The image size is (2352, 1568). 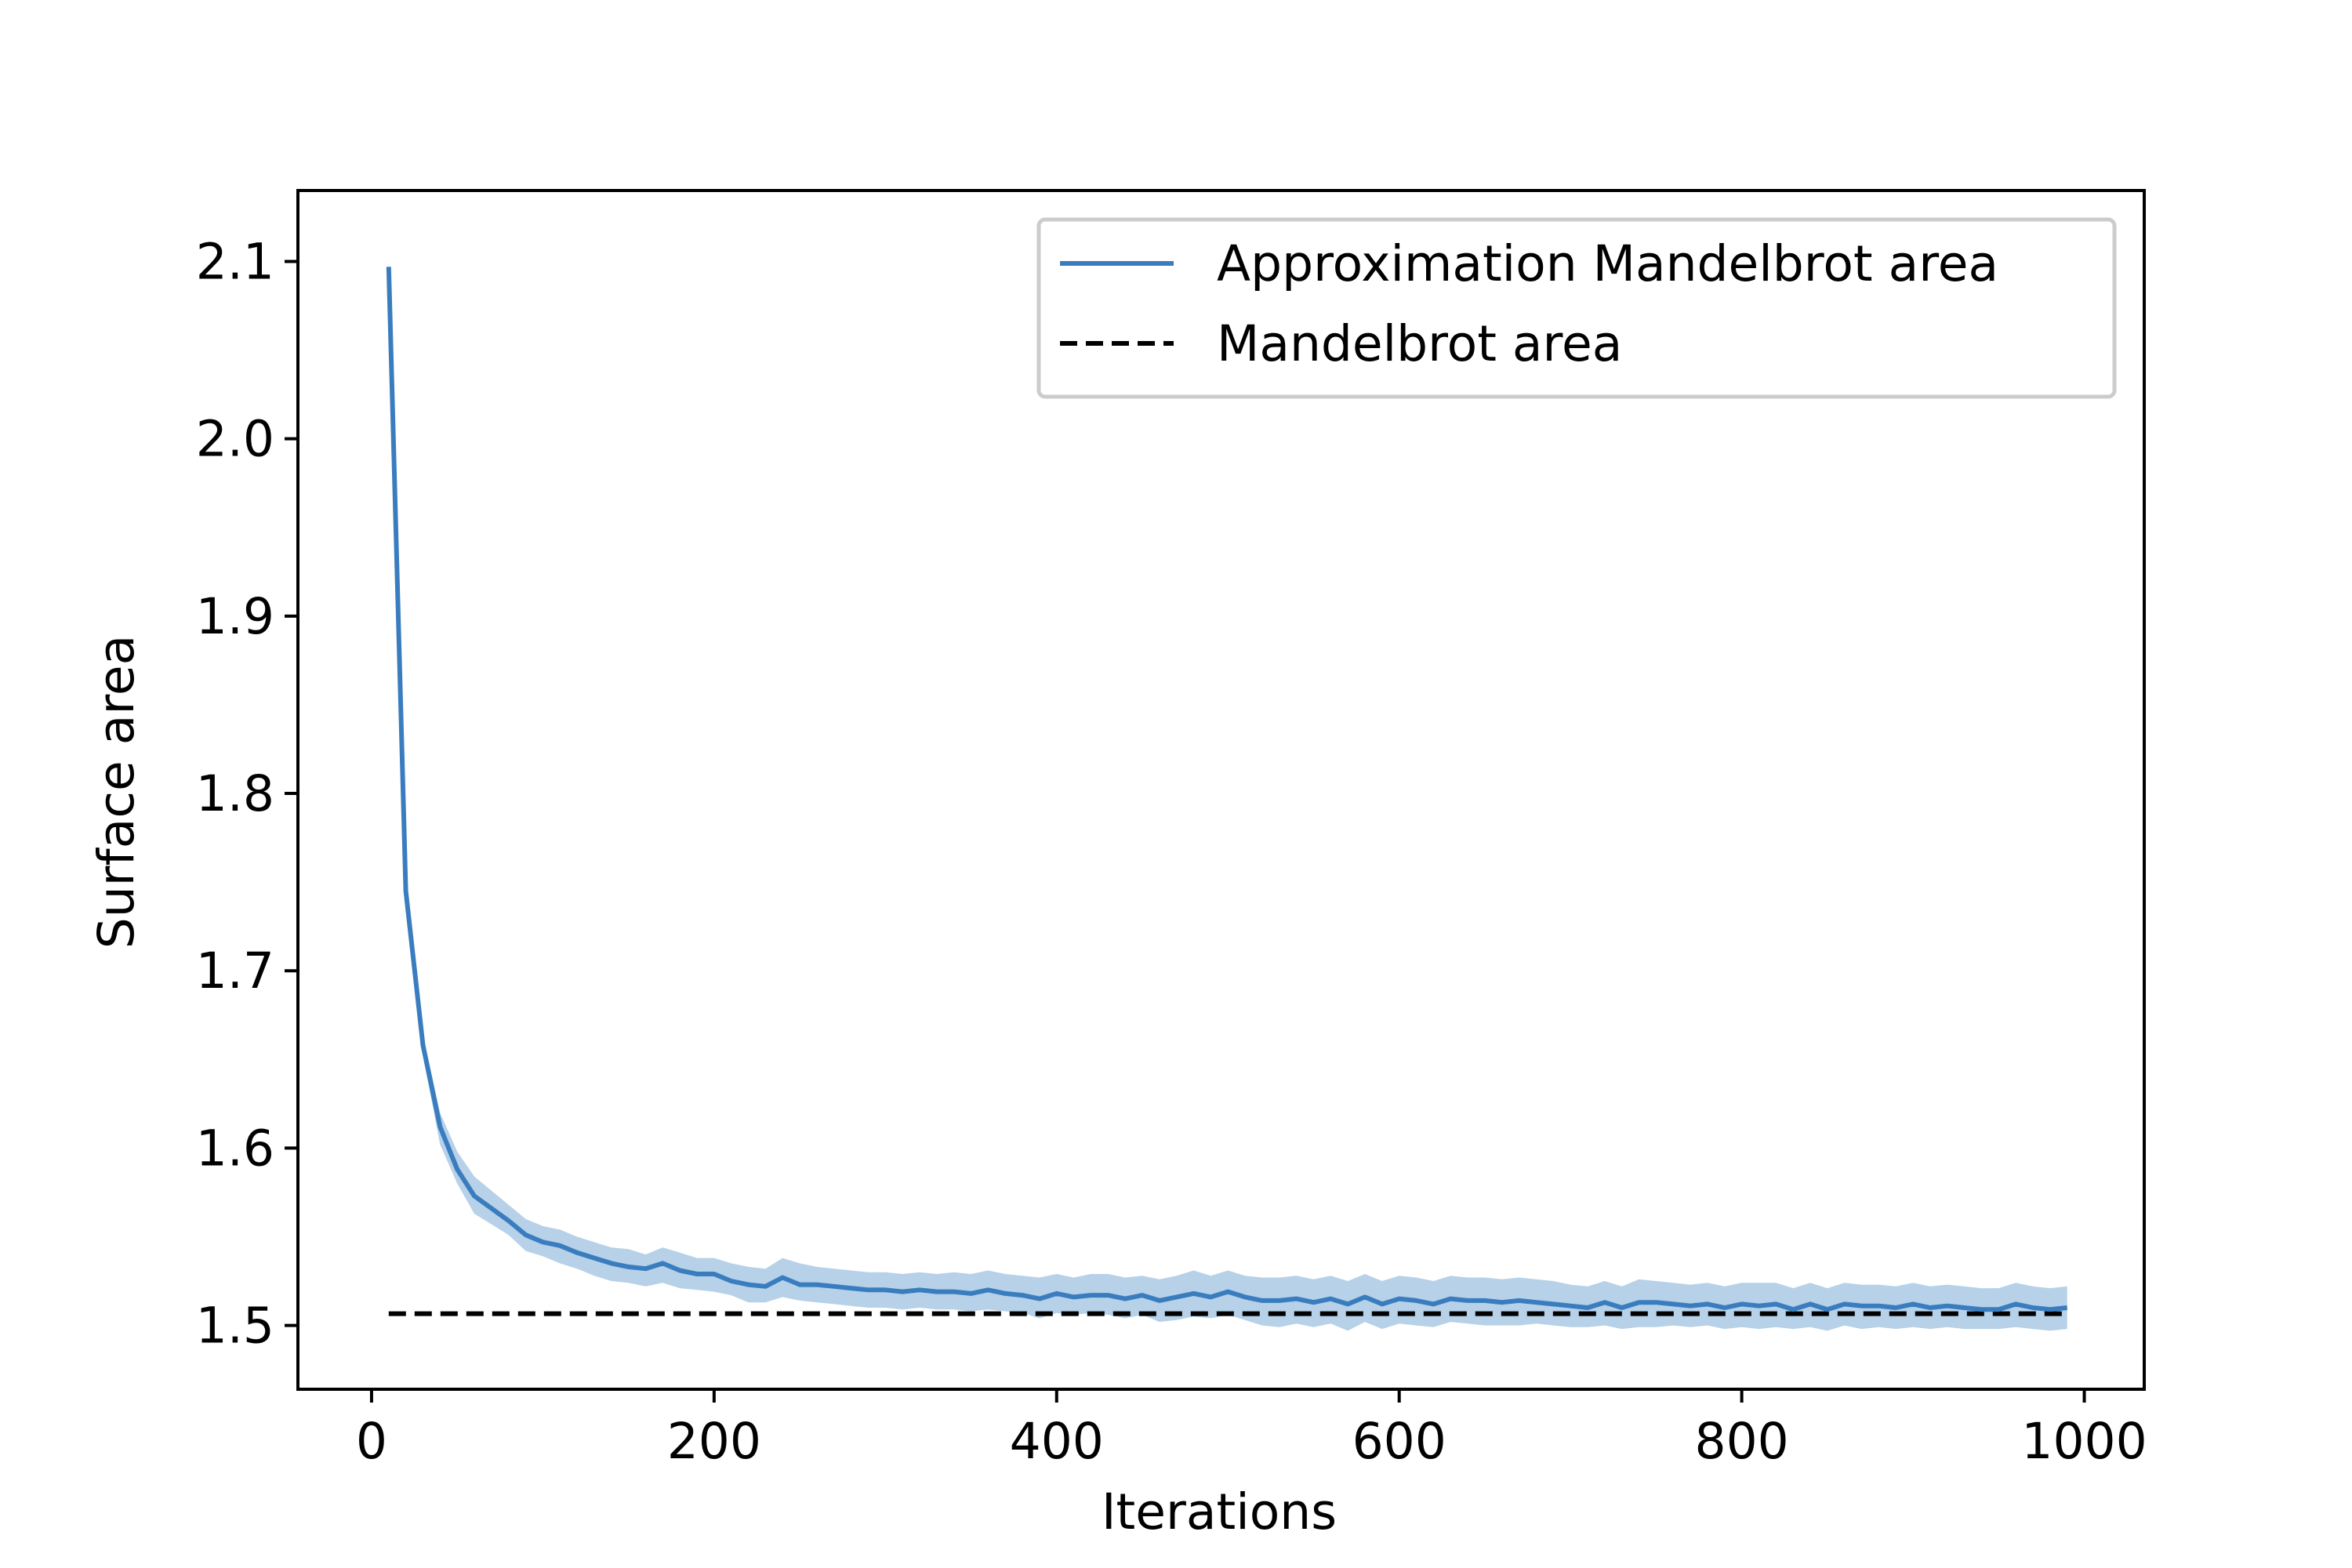 I want to click on x-tick-label: 800, so click(x=1741, y=1441).